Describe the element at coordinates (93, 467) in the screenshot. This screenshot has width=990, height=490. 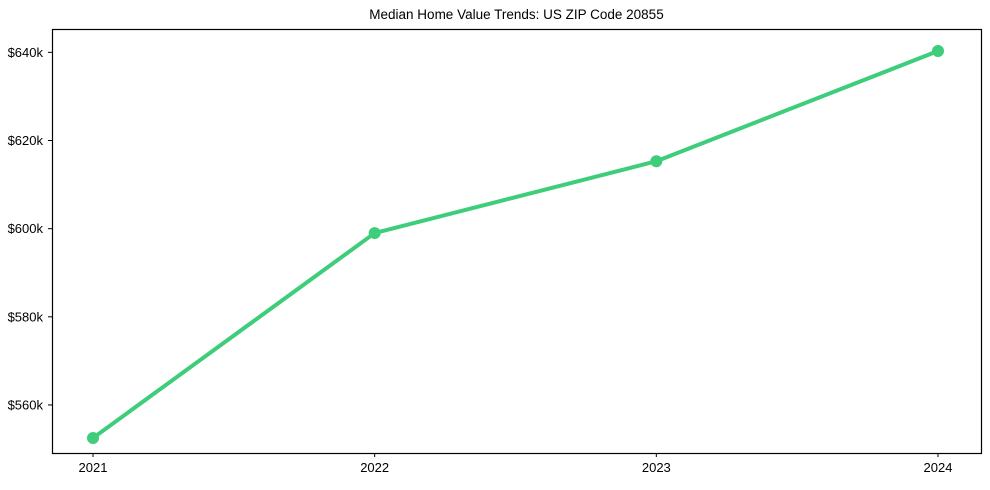
I see `x-tick-label: 2021` at that location.